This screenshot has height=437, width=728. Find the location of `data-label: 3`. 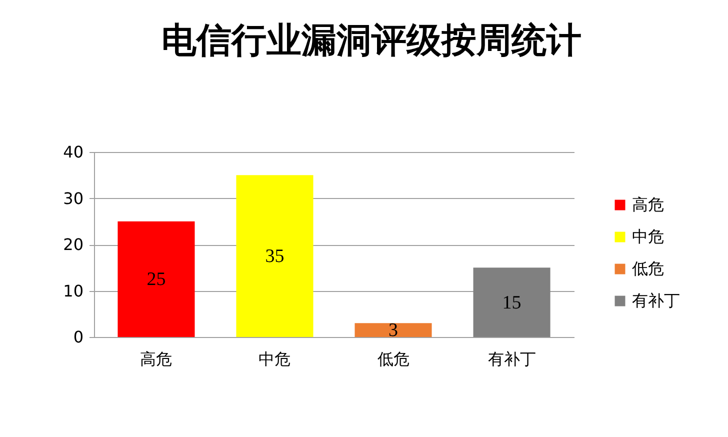

data-label: 3 is located at coordinates (393, 331).